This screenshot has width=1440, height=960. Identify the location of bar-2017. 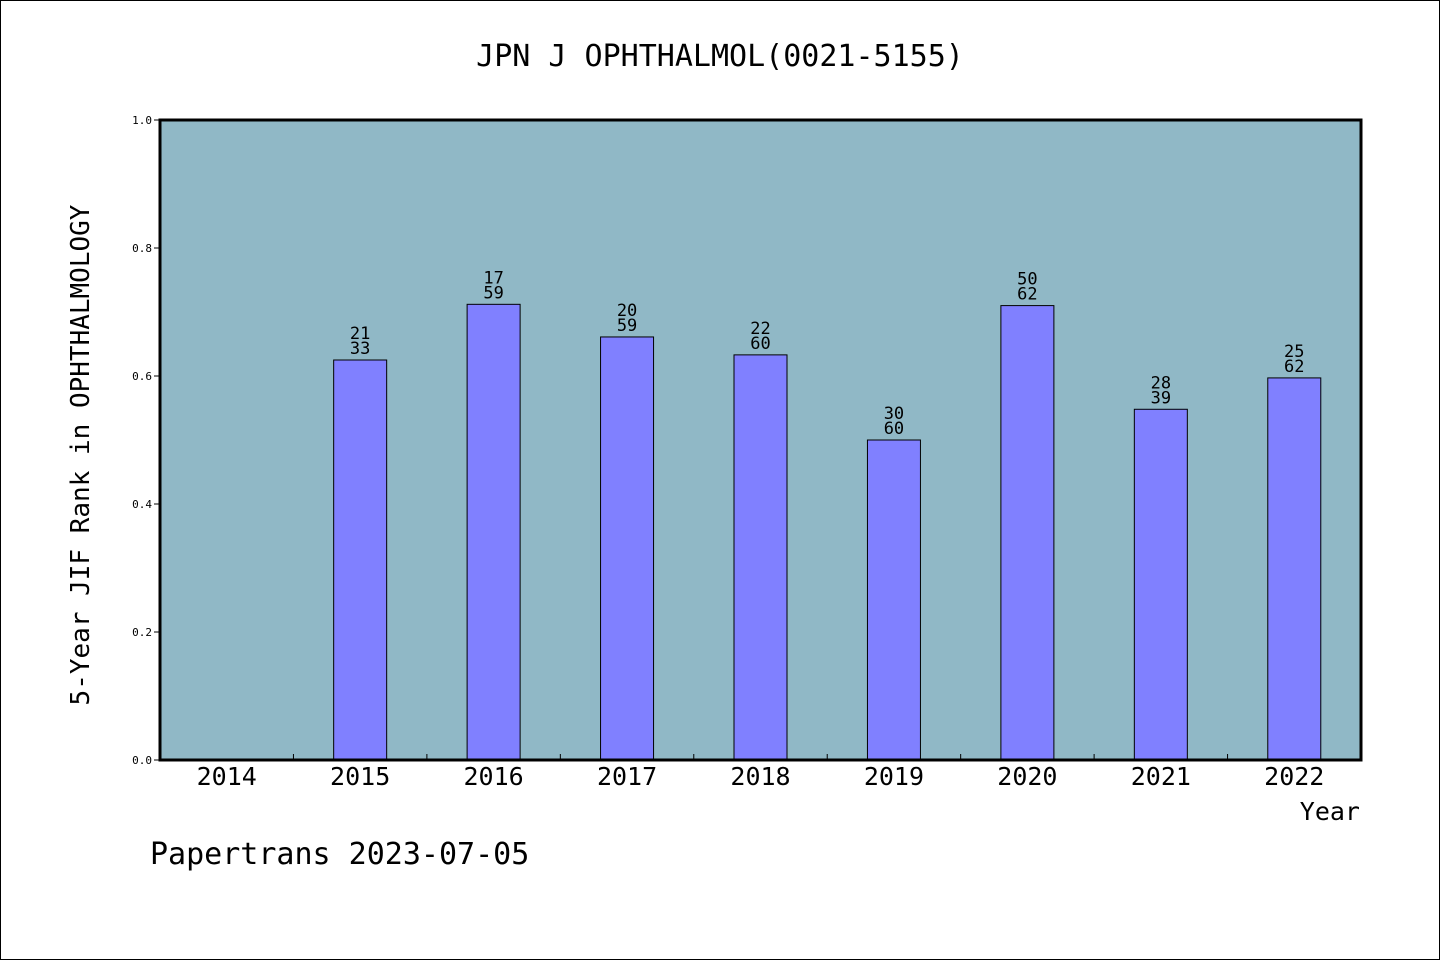
(627, 548).